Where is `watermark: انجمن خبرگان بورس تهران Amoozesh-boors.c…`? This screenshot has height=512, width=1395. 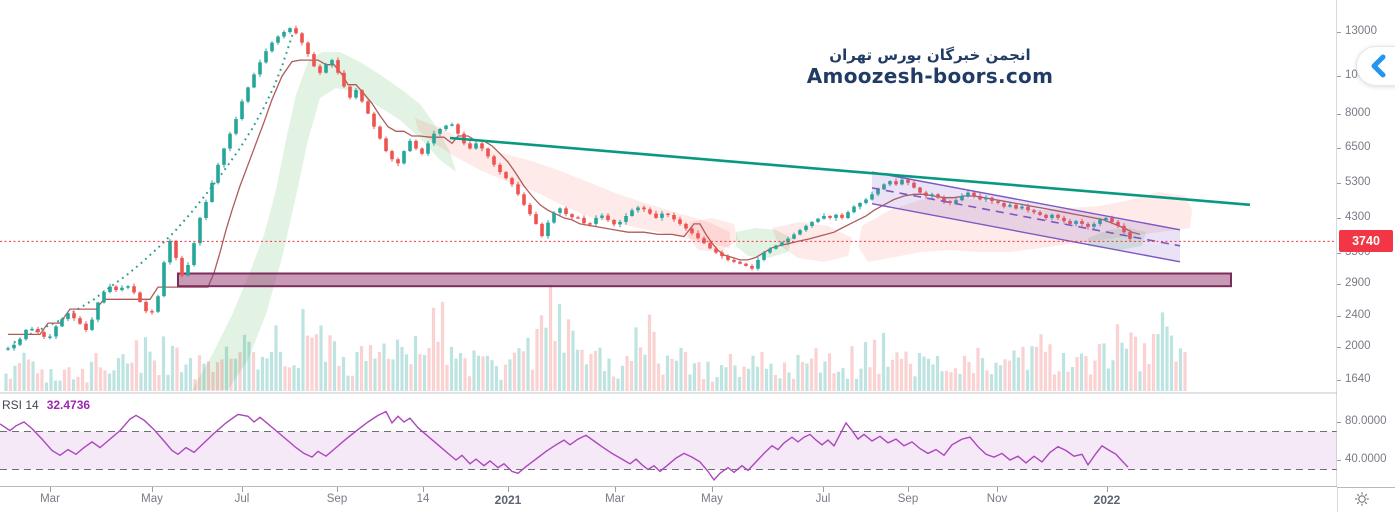 watermark: انجمن خبرگان بورس تهران Amoozesh-boors.c… is located at coordinates (930, 67).